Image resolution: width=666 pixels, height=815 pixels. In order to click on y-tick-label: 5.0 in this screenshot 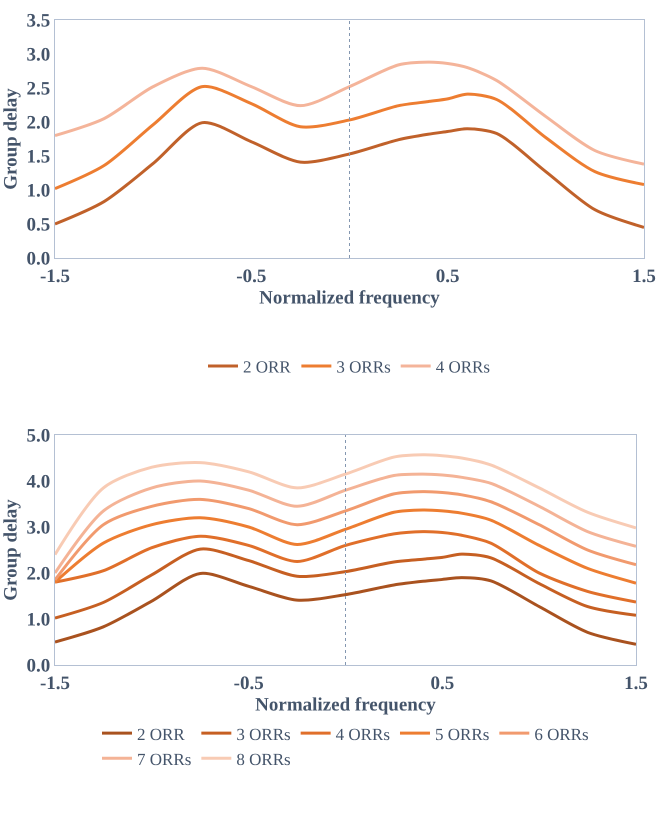, I will do `click(38, 436)`.